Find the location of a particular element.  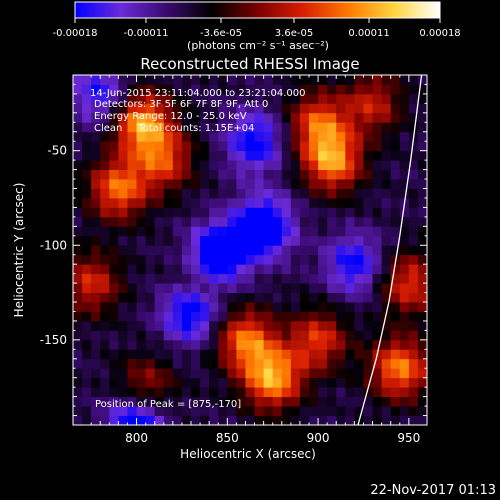

annotation-detectors: Detectors: 3F 5F 6F 7F 8F 9F, Att 0 is located at coordinates (181, 104).